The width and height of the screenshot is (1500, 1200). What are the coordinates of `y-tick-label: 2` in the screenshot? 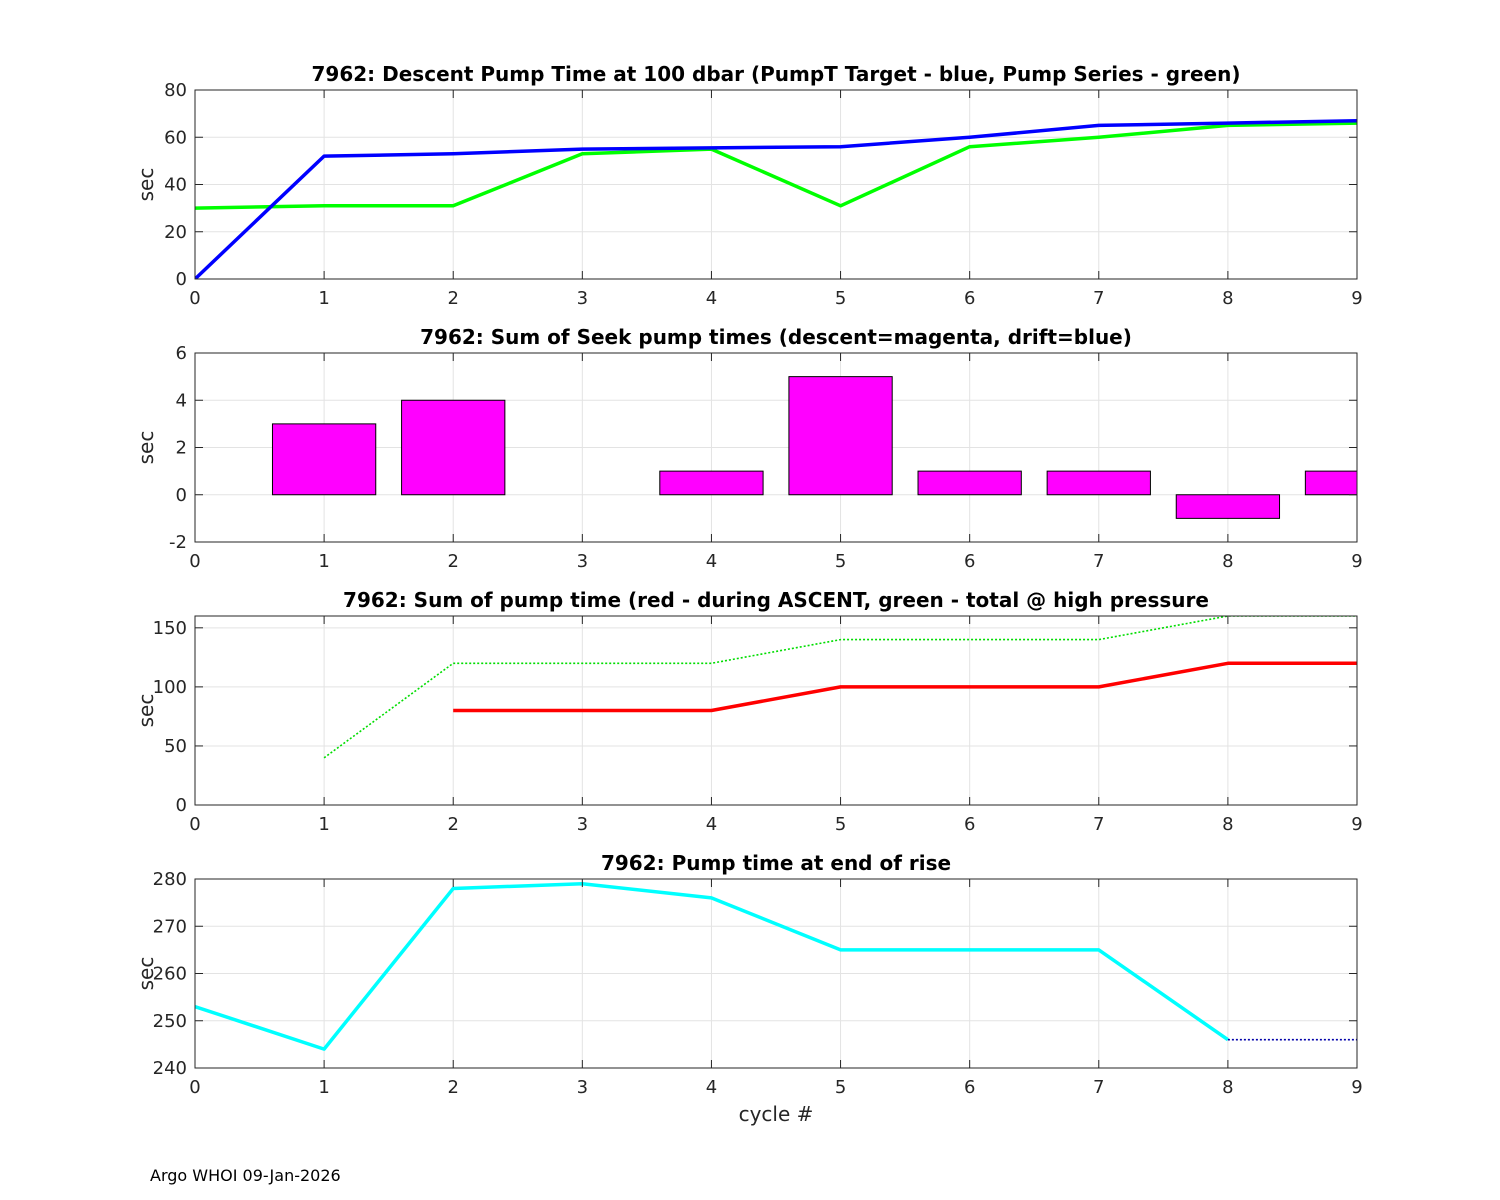 It's located at (181, 448).